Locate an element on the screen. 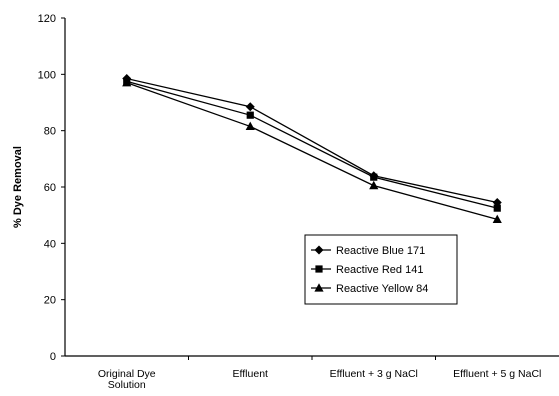 The height and width of the screenshot is (396, 559). y-tick-label: 120 is located at coordinates (47, 19).